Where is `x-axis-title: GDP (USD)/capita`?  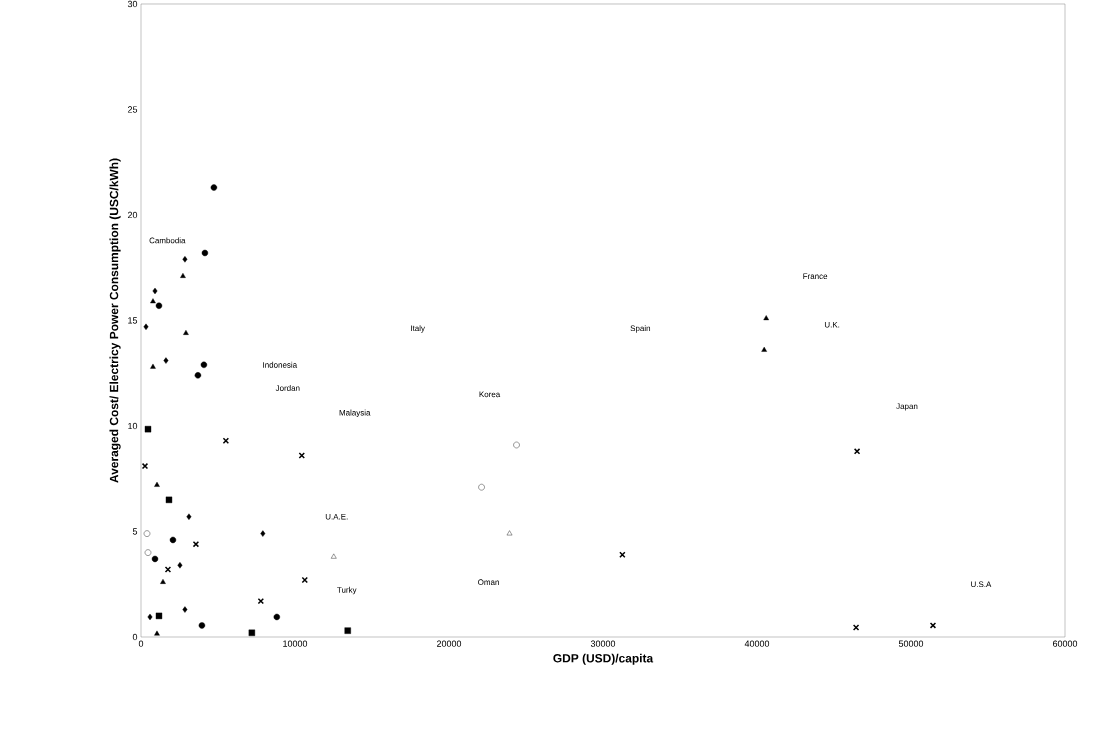
x-axis-title: GDP (USD)/capita is located at coordinates (603, 659).